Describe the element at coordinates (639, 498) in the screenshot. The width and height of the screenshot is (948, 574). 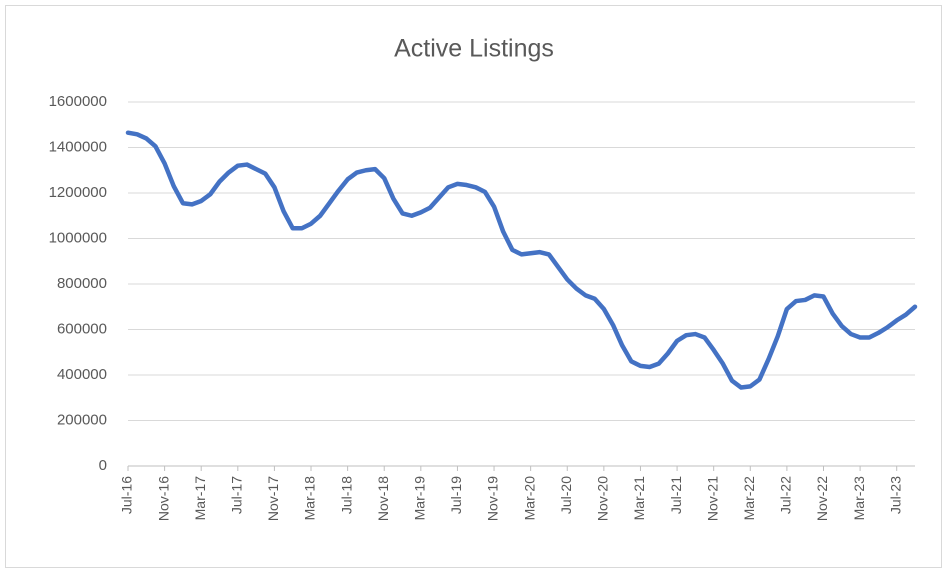
I see `x-tick-label: Mar-21` at that location.